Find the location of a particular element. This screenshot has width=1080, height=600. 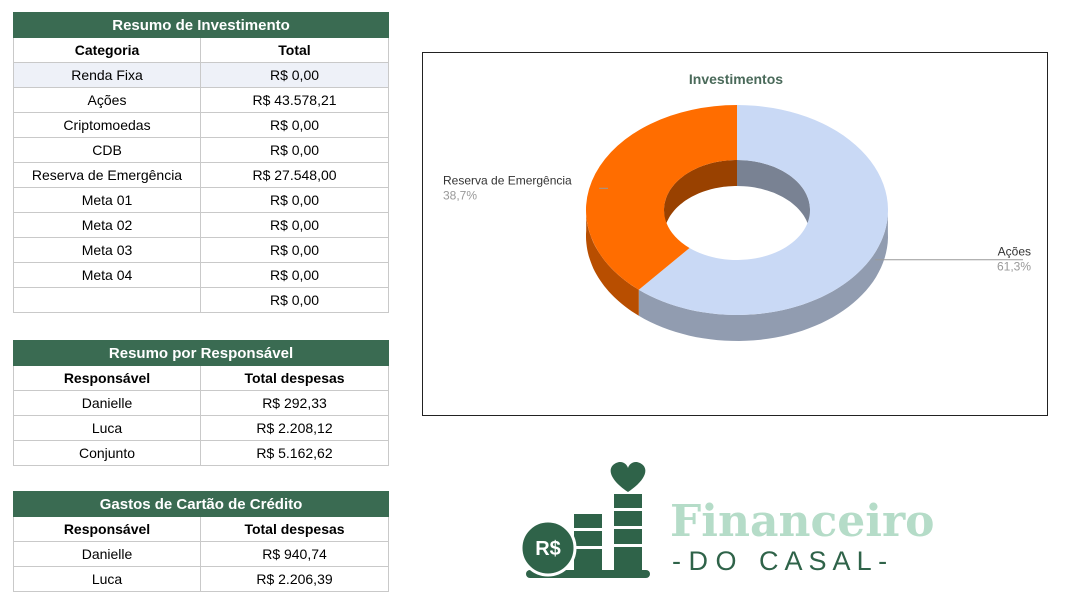

cell-category: Ações is located at coordinates (107, 100).